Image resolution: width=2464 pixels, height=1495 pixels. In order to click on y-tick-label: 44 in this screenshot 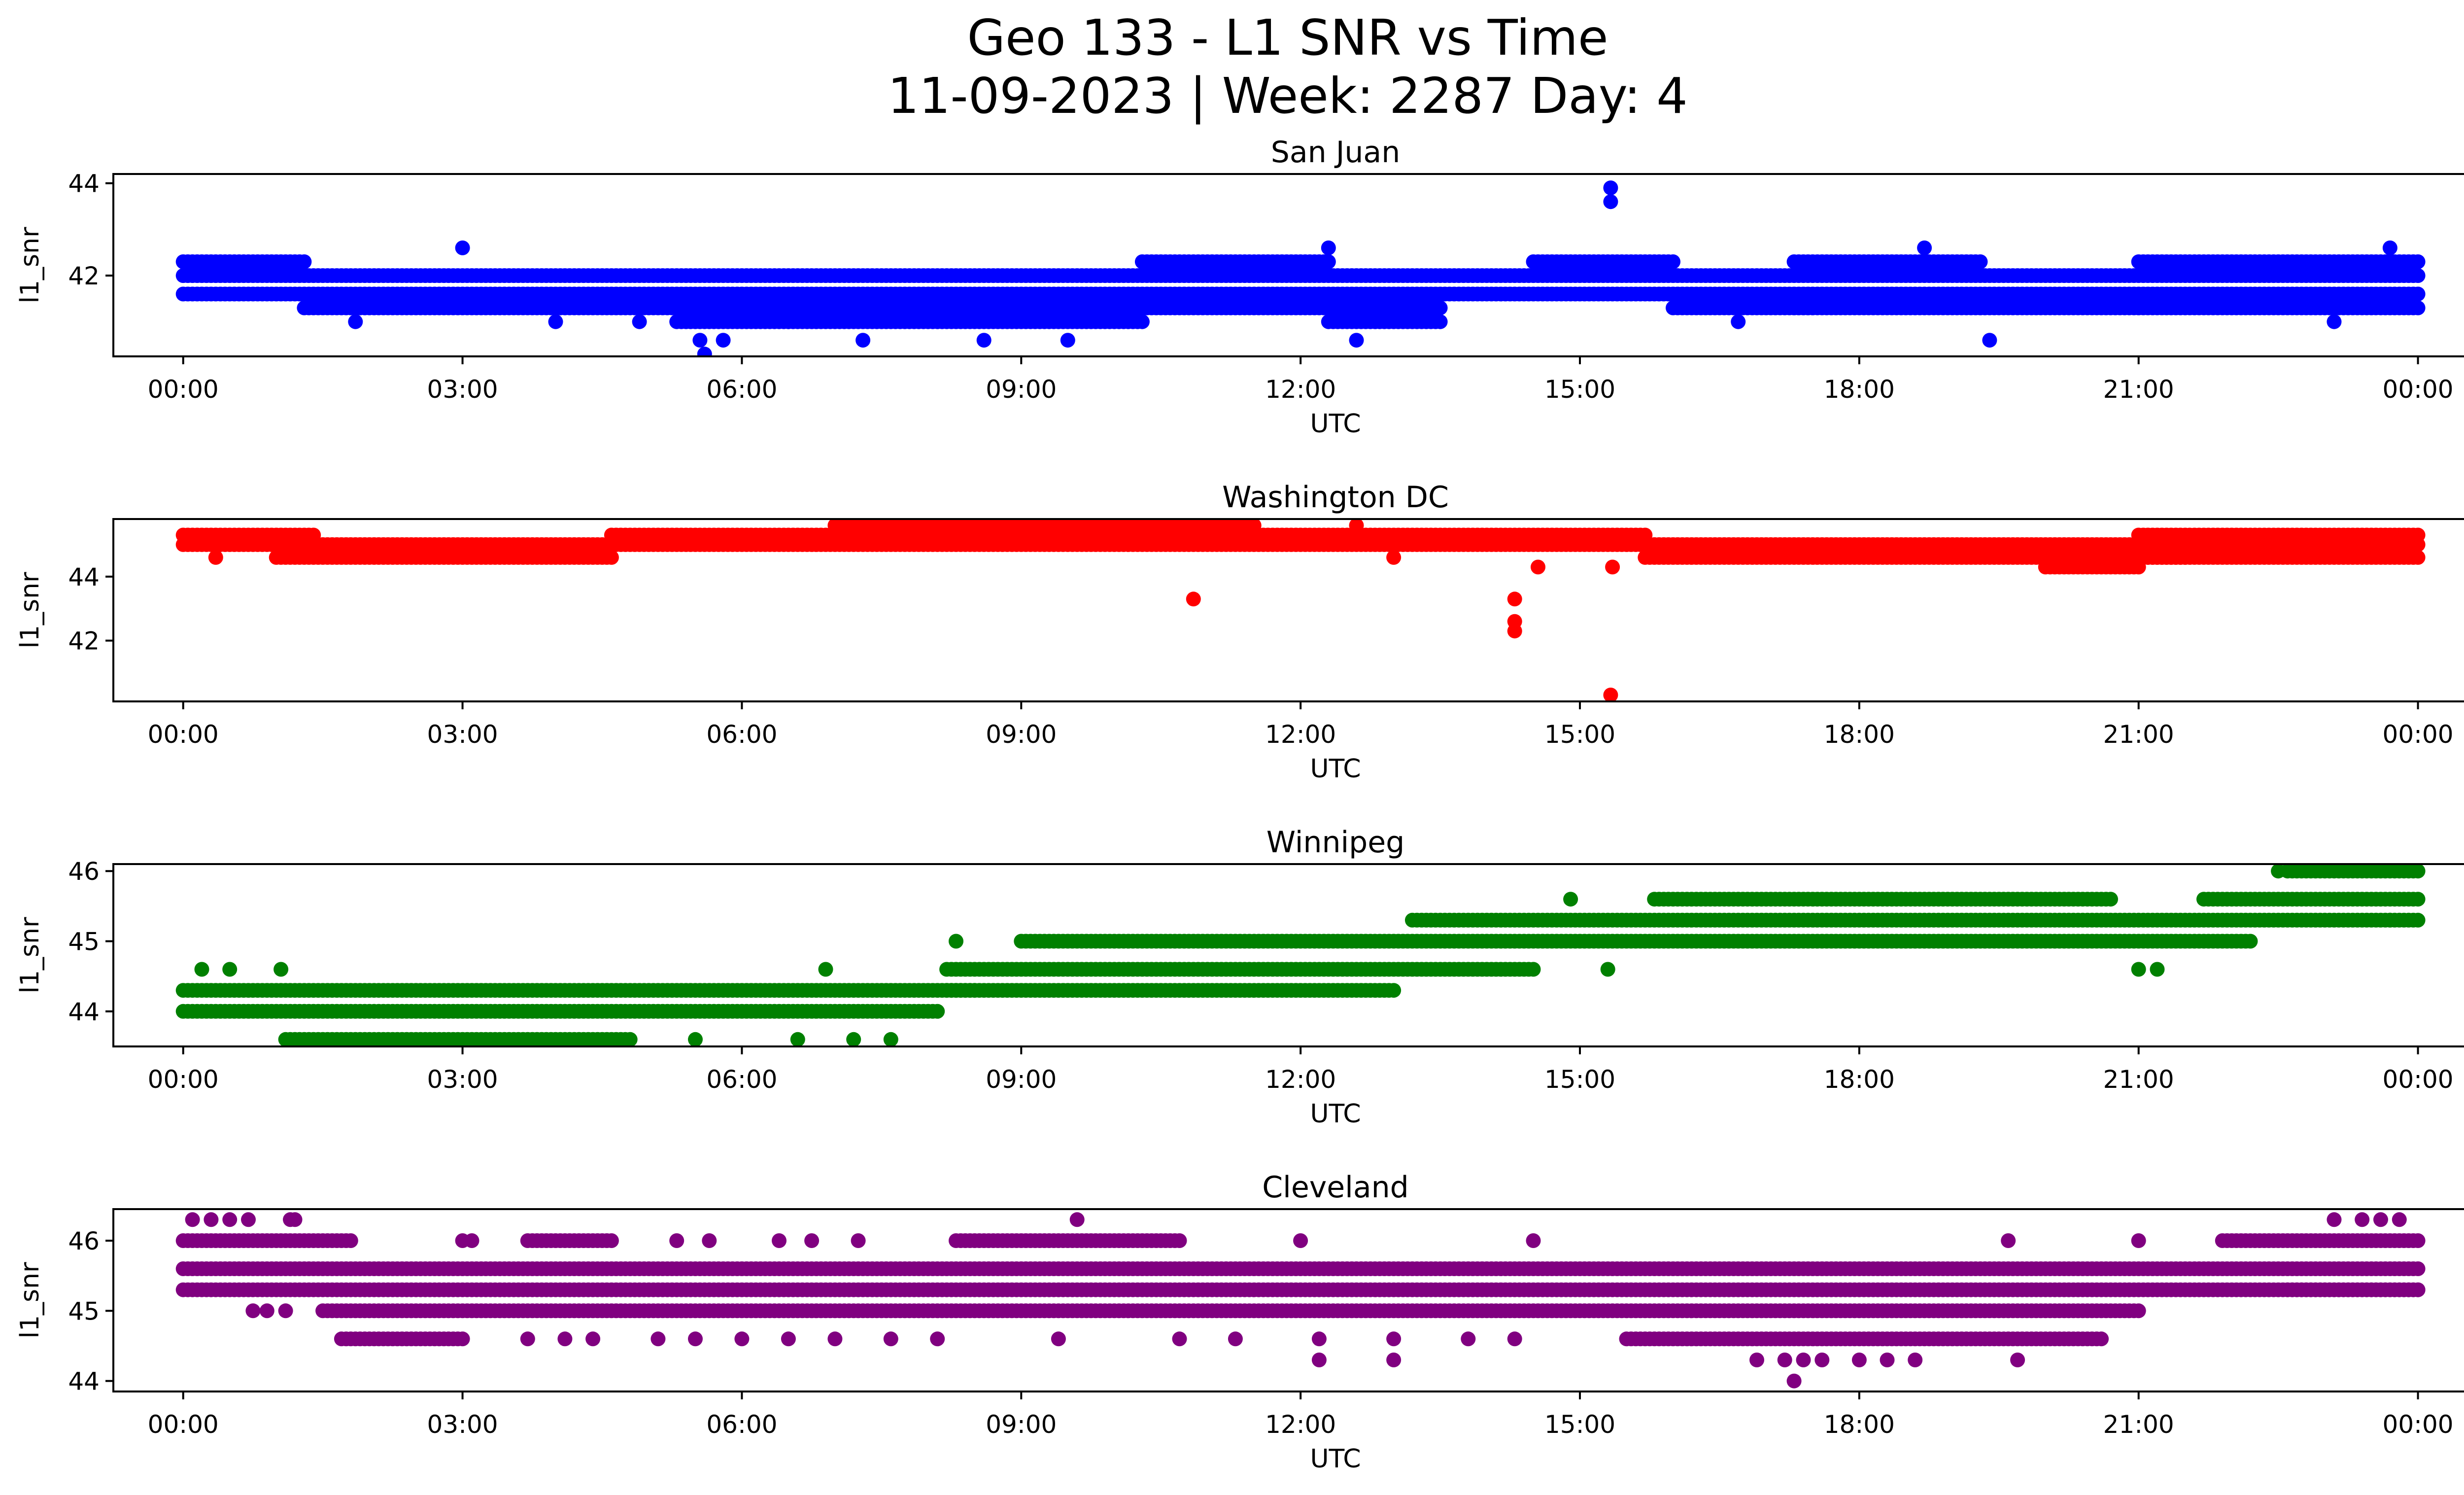, I will do `click(84, 184)`.